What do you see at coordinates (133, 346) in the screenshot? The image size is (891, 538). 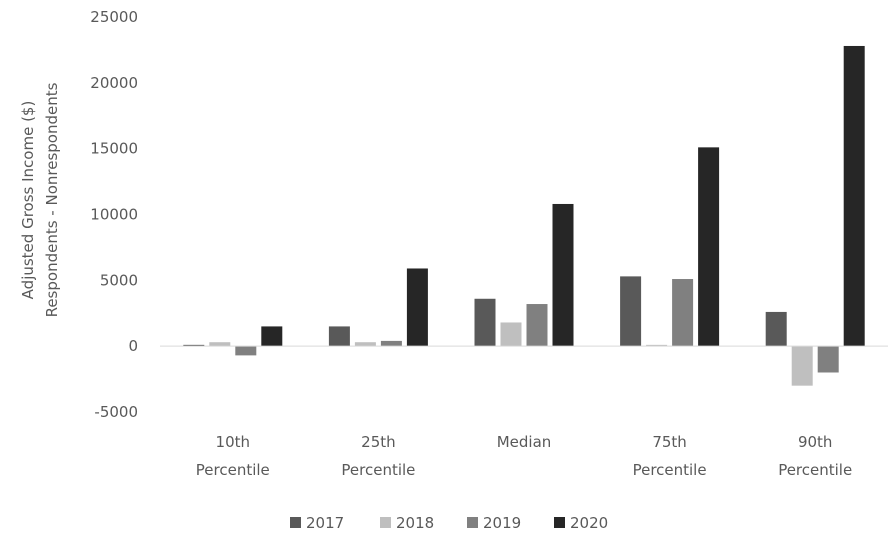 I see `y-tick-label: 0` at bounding box center [133, 346].